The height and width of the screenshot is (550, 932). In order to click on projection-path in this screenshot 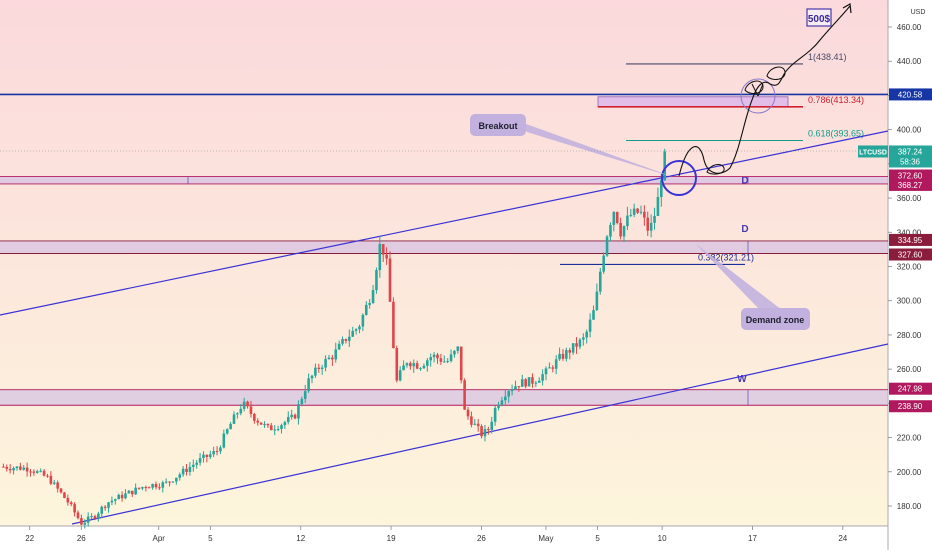, I will do `click(764, 91)`.